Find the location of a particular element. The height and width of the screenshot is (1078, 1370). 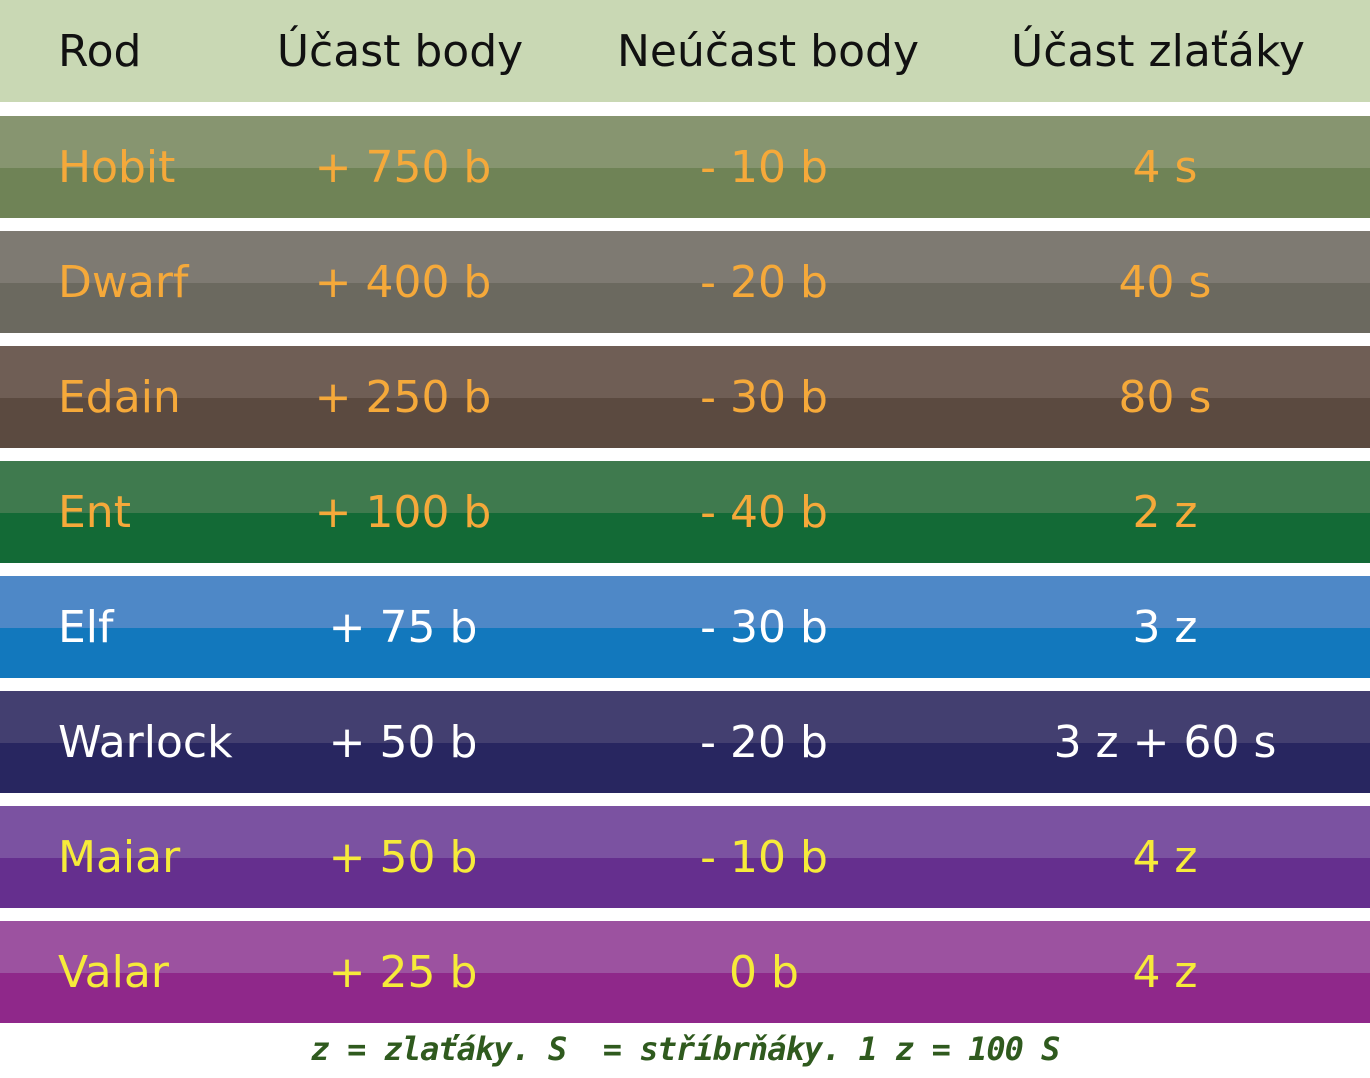

header-cell: Rod is located at coordinates (100, 51).